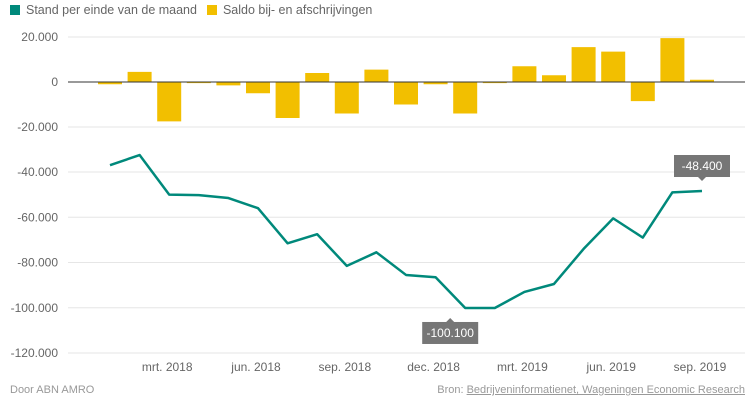  What do you see at coordinates (611, 367) in the screenshot?
I see `x-tick-label: jun. 2019` at bounding box center [611, 367].